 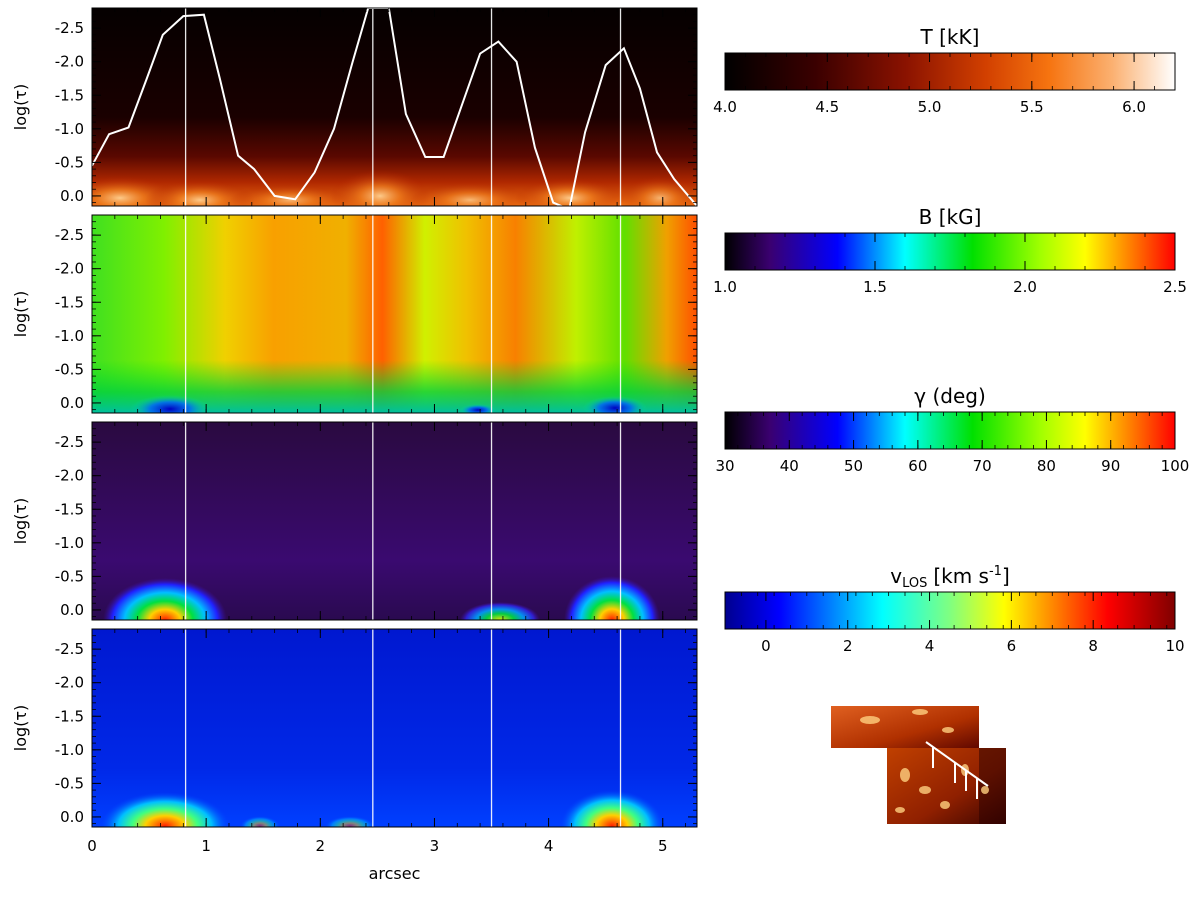 I want to click on slit-marker, so click(x=957, y=770).